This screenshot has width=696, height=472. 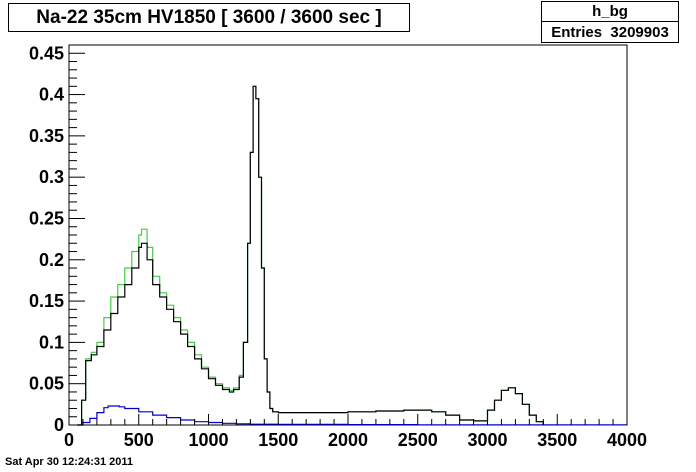 I want to click on y-tick-label: 0.05, so click(x=46, y=384).